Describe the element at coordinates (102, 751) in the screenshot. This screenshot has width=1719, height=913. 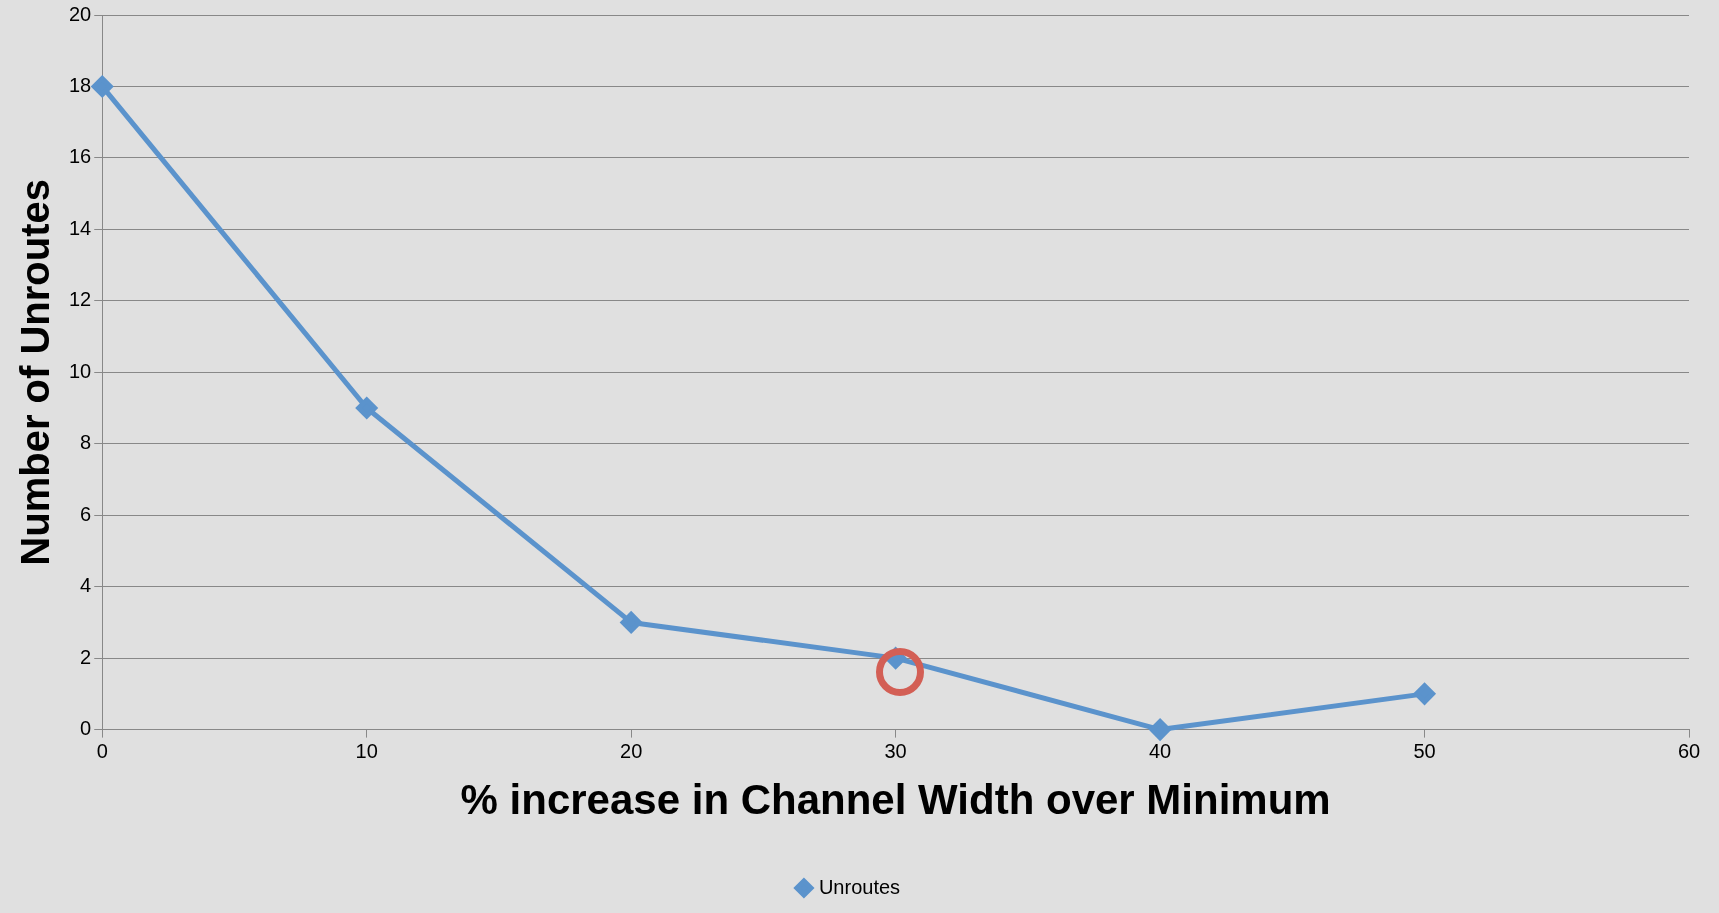
I see `x-tick-label: 0` at that location.